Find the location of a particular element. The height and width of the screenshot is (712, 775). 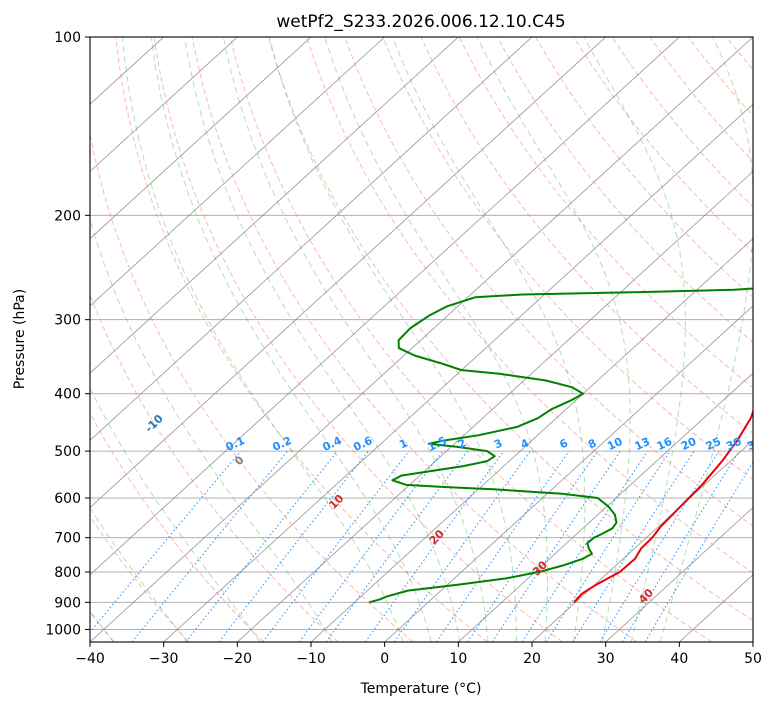

y-tick-label: 900 is located at coordinates (67, 603).